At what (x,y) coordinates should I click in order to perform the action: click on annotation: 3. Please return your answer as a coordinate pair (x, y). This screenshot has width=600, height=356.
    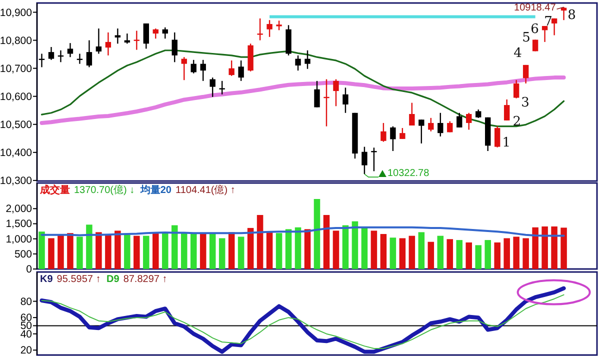
    Looking at the image, I should click on (525, 102).